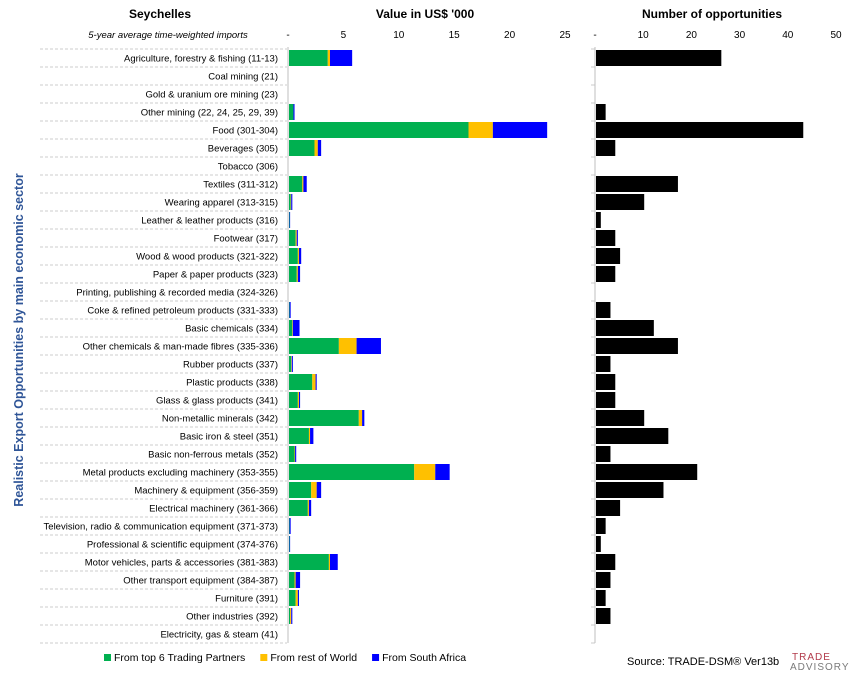 The height and width of the screenshot is (676, 859). Describe the element at coordinates (240, 185) in the screenshot. I see `category-label: Textiles (311-312)` at that location.